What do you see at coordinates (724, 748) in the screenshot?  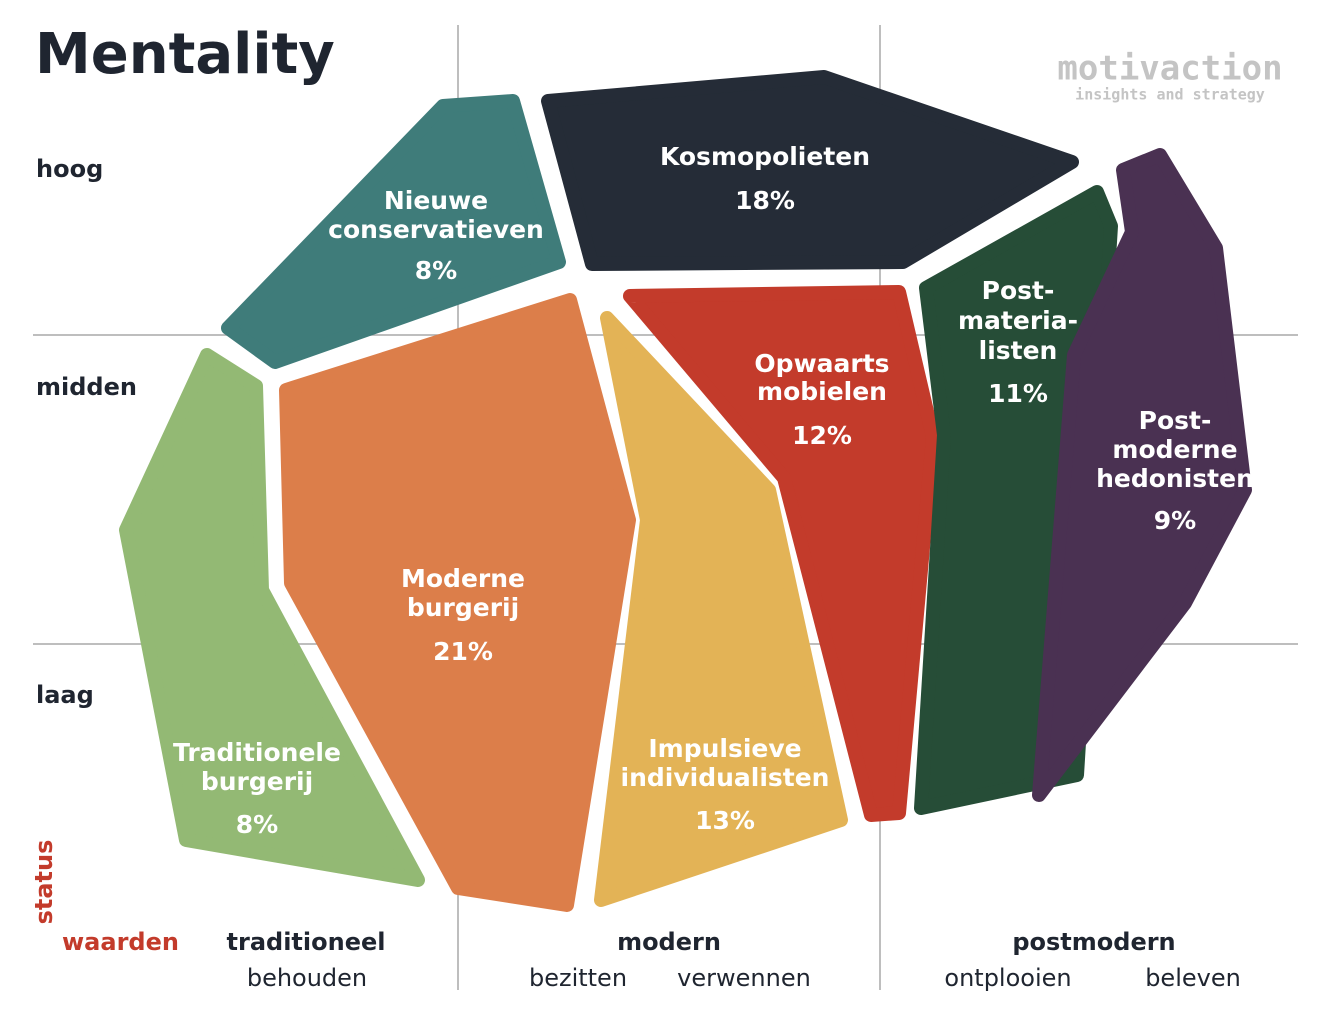 I see `segment-name: Impulsieve` at bounding box center [724, 748].